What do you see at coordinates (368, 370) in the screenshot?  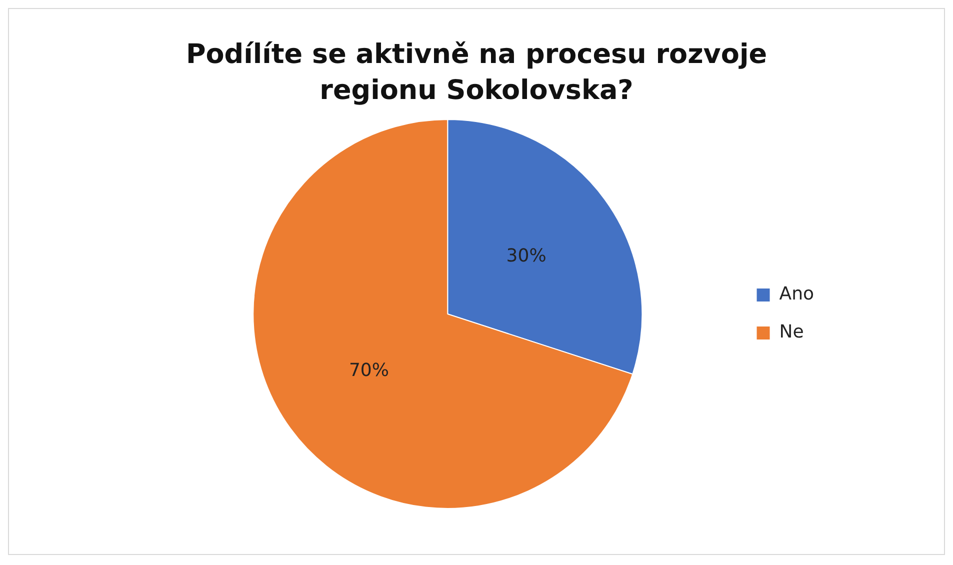 I see `data-label: 70%` at bounding box center [368, 370].